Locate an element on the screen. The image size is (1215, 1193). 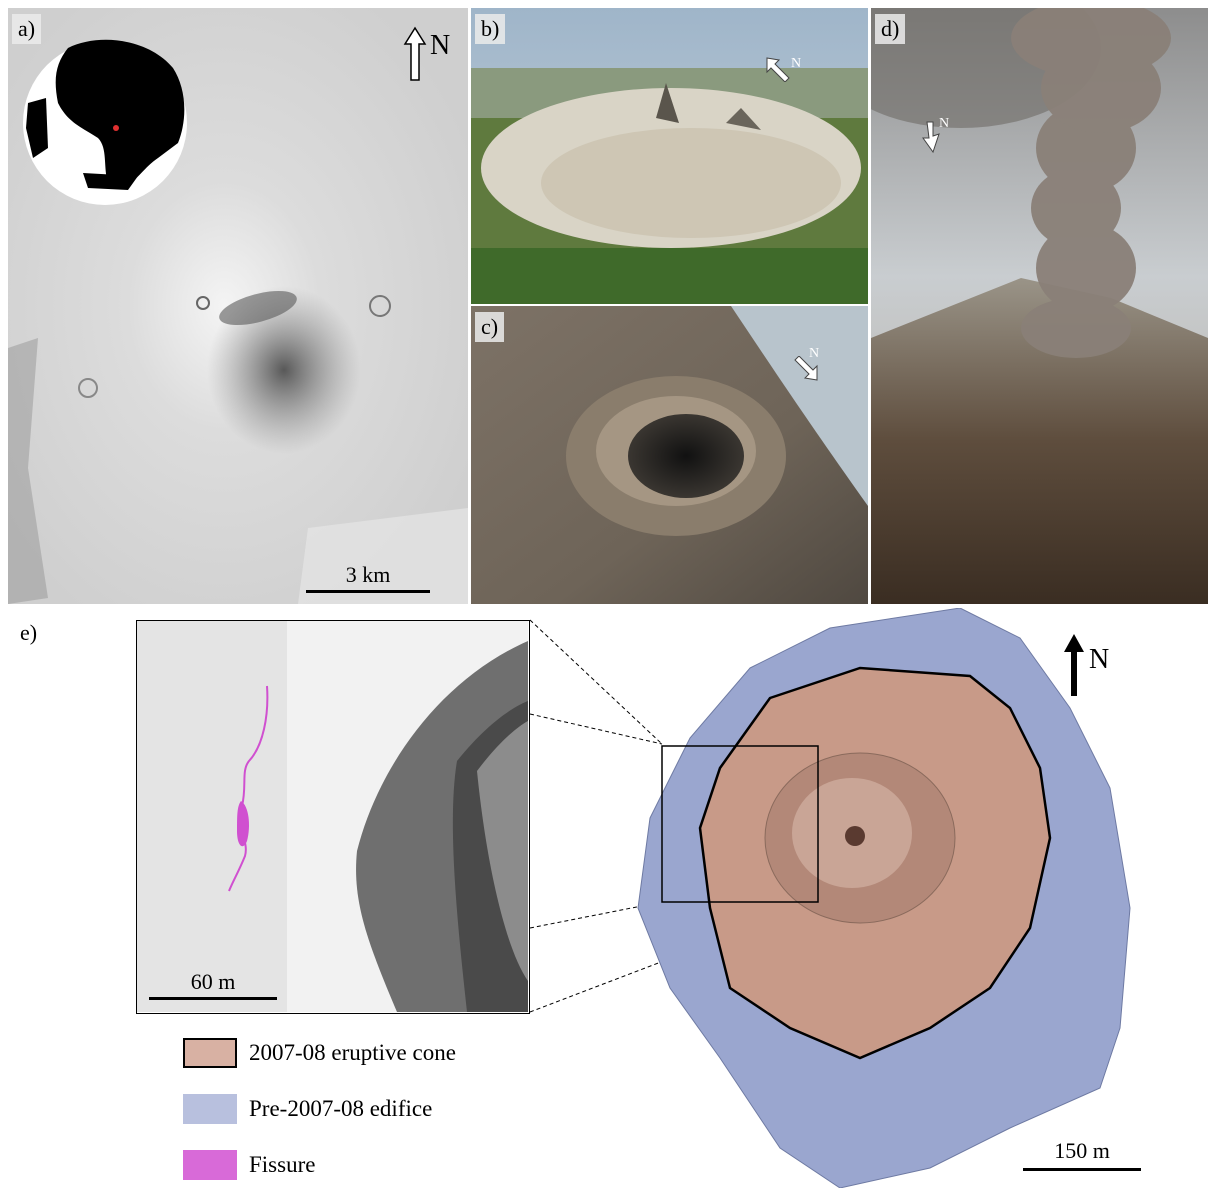
inset-extent-box is located at coordinates (740, 824).